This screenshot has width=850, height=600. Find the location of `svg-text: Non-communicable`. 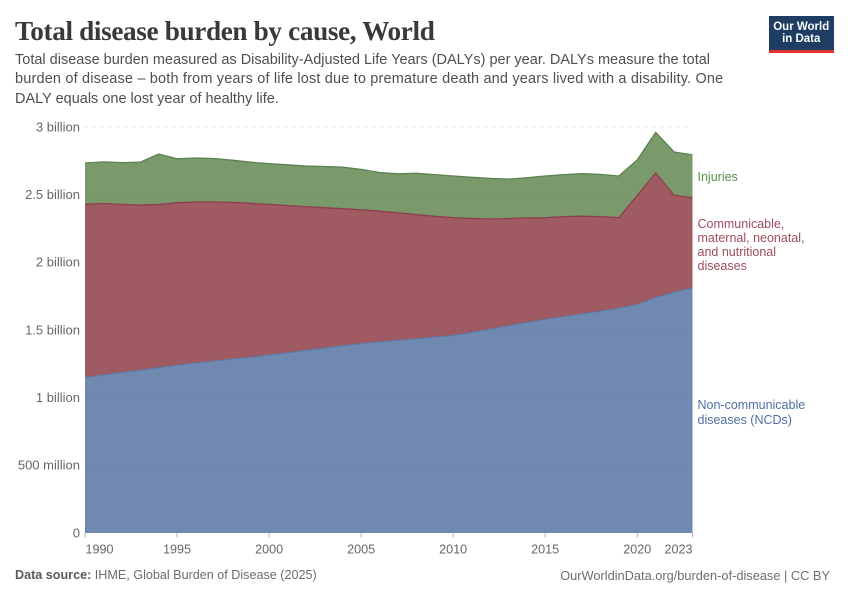

svg-text: Non-communicable is located at coordinates (752, 405).